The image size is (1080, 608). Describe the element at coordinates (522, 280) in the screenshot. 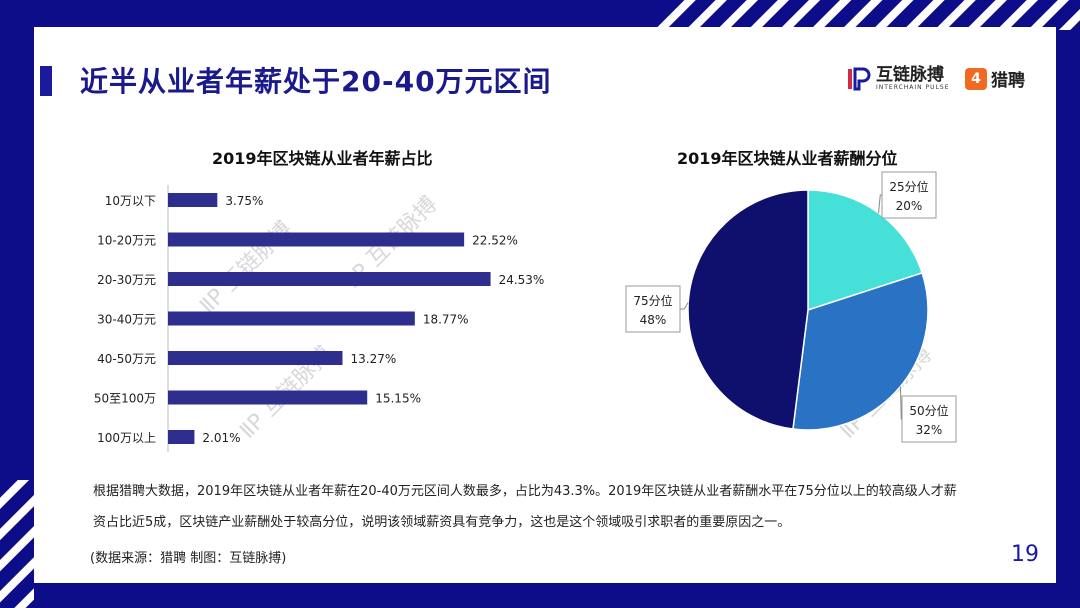

I see `data-label: 24.53%` at that location.